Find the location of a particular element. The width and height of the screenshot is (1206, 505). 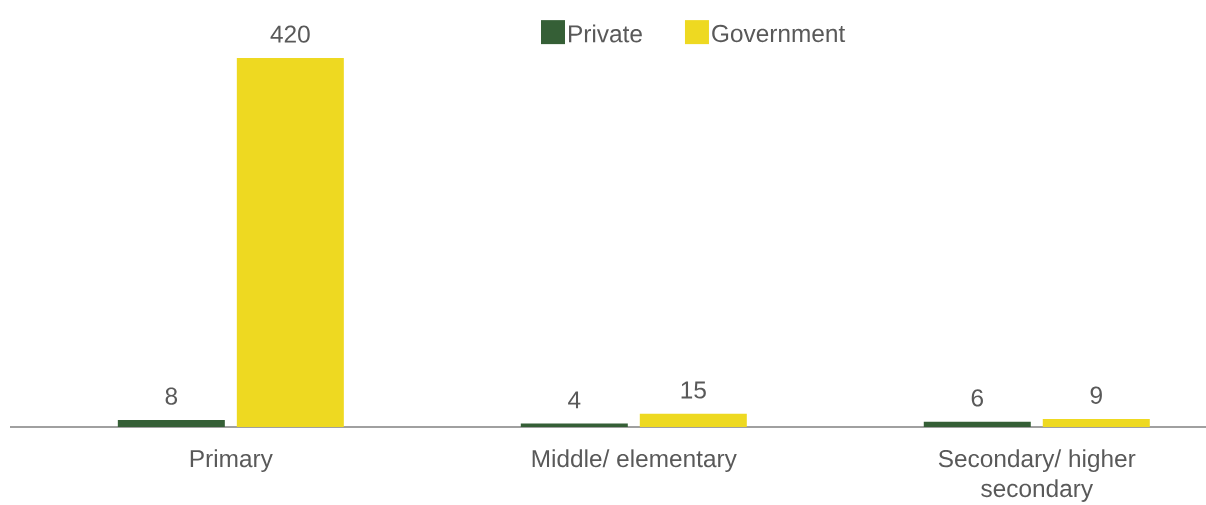

data-label: 4 is located at coordinates (574, 400).